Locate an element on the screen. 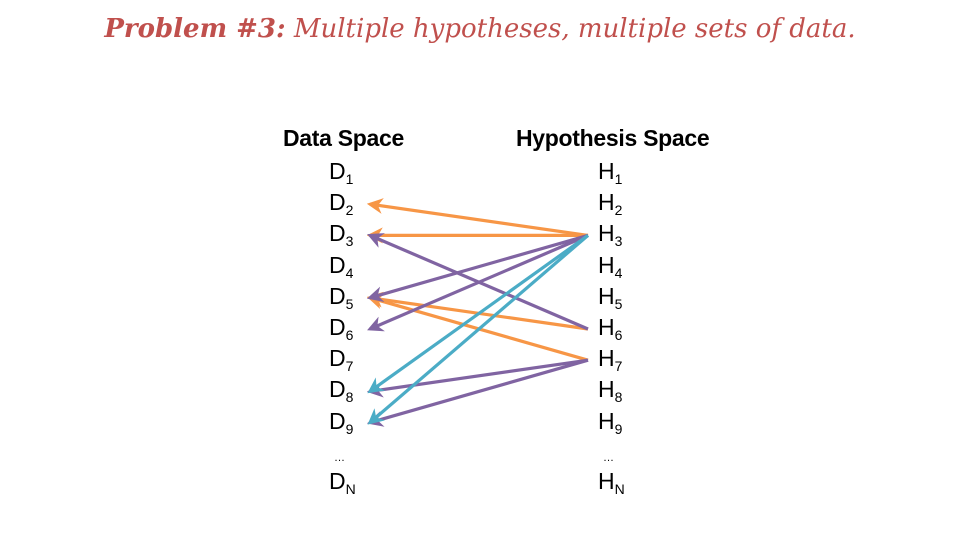 The height and width of the screenshot is (540, 960). data-item-d8: D8 is located at coordinates (341, 391).